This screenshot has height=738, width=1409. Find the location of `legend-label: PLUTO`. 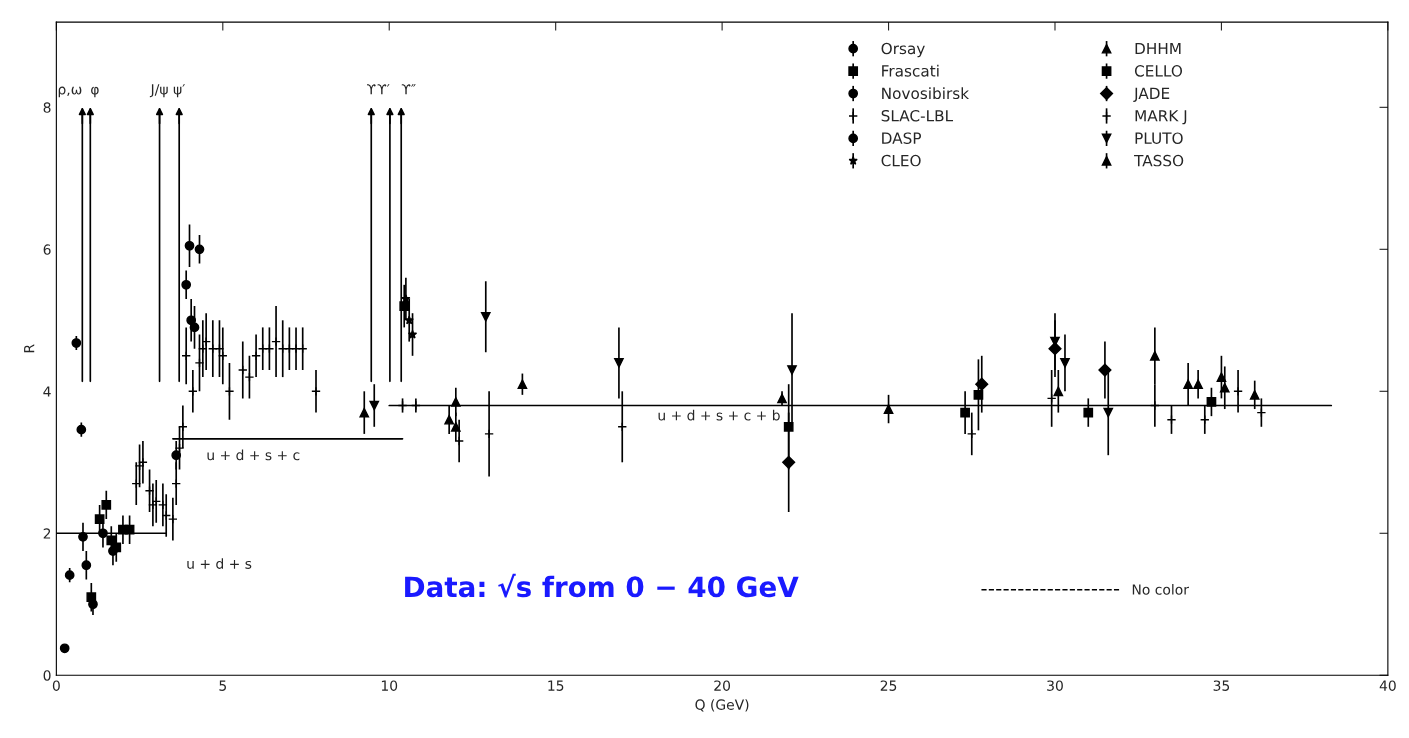

legend-label: PLUTO is located at coordinates (1159, 138).